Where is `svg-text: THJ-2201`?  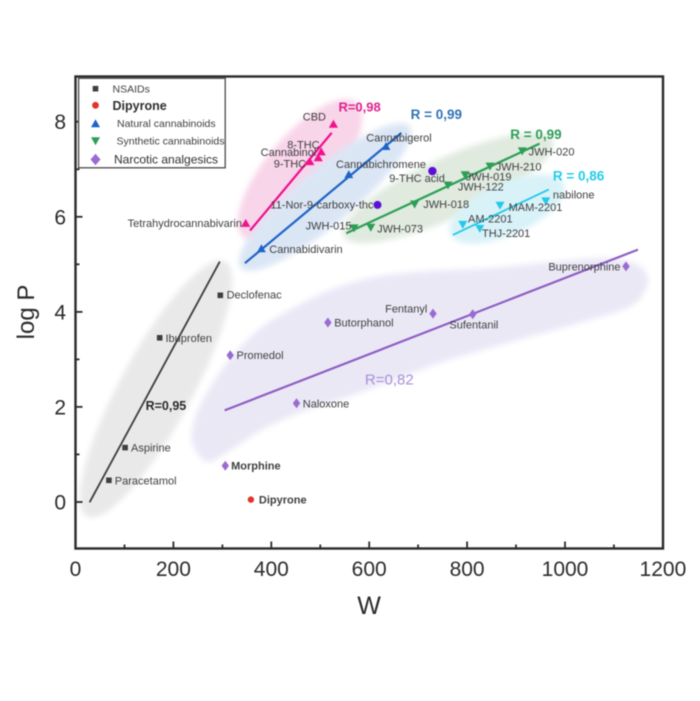
svg-text: THJ-2201 is located at coordinates (506, 234).